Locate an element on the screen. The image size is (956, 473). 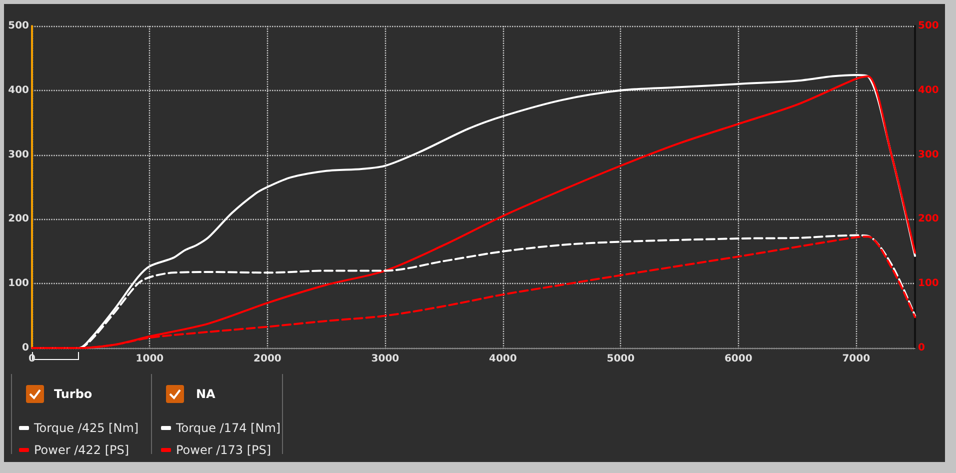
y-tick-label: 300 is located at coordinates (19, 154).